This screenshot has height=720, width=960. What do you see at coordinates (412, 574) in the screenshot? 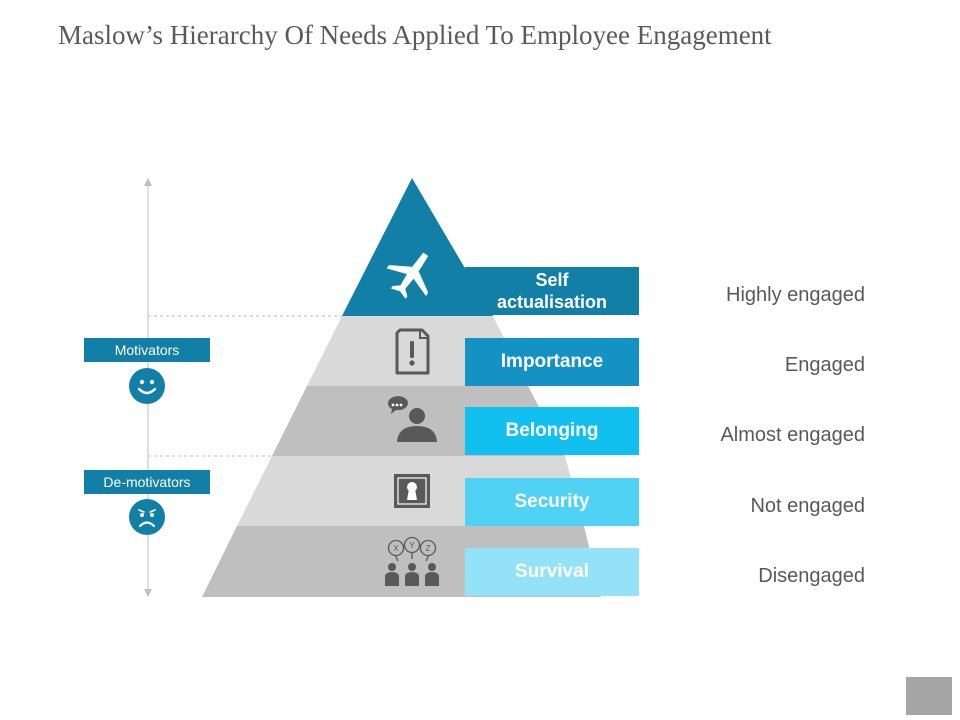
I see `group-people-figures` at bounding box center [412, 574].